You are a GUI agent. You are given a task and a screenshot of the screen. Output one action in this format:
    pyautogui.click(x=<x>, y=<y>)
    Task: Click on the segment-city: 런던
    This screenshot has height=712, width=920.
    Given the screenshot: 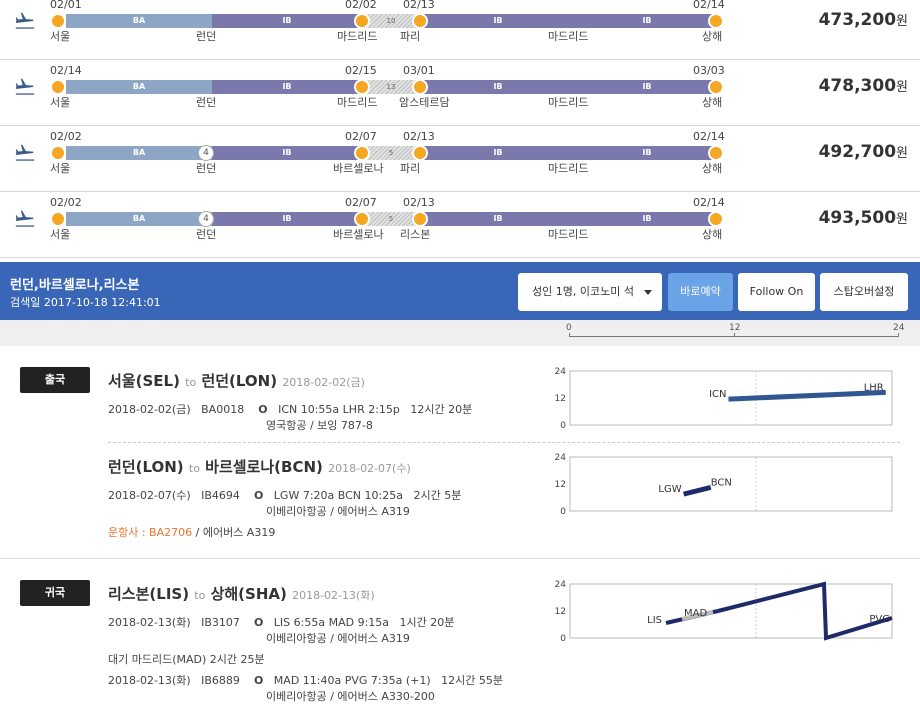 What is the action you would take?
    pyautogui.click(x=206, y=234)
    